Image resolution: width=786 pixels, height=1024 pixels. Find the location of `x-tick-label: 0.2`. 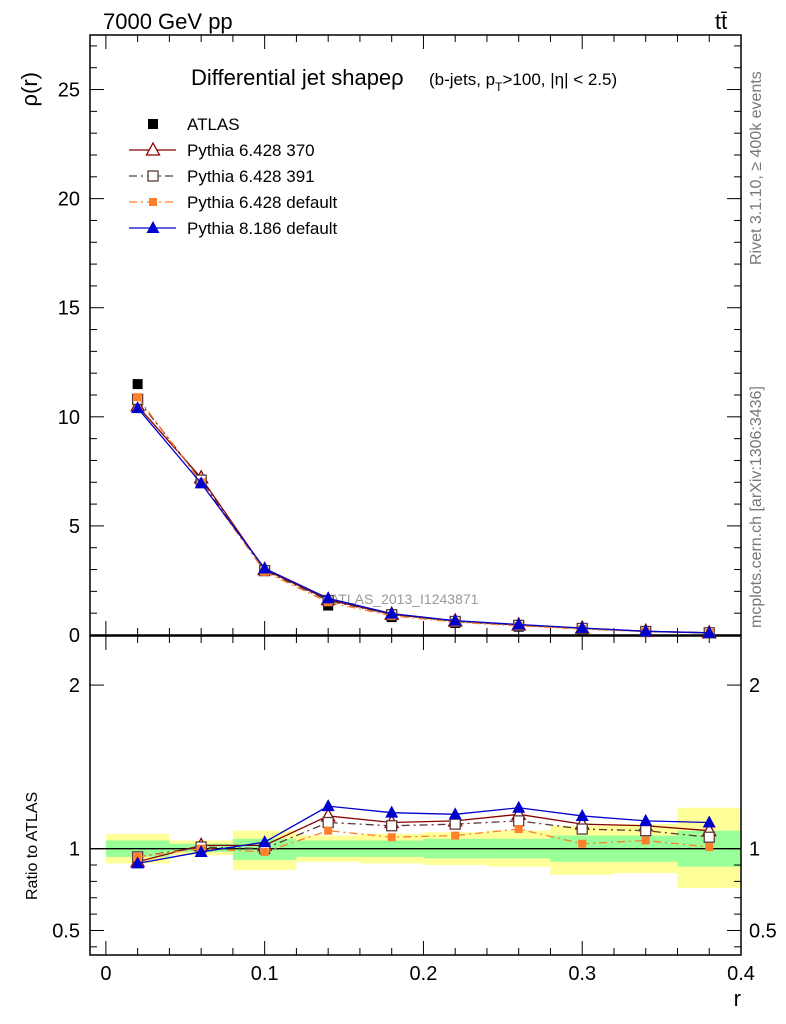

x-tick-label: 0.2 is located at coordinates (424, 974).